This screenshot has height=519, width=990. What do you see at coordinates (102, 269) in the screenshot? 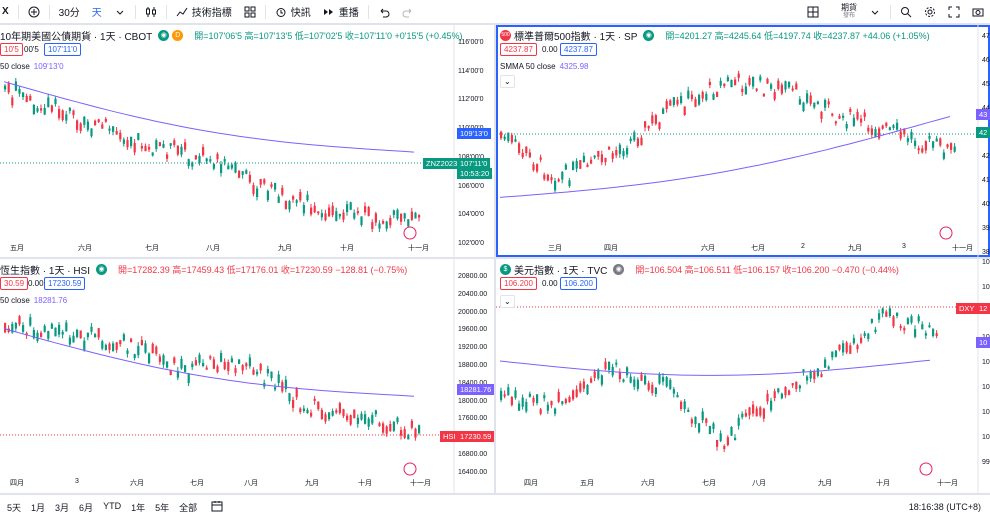
I see `eye-icon: ◉` at bounding box center [102, 269].